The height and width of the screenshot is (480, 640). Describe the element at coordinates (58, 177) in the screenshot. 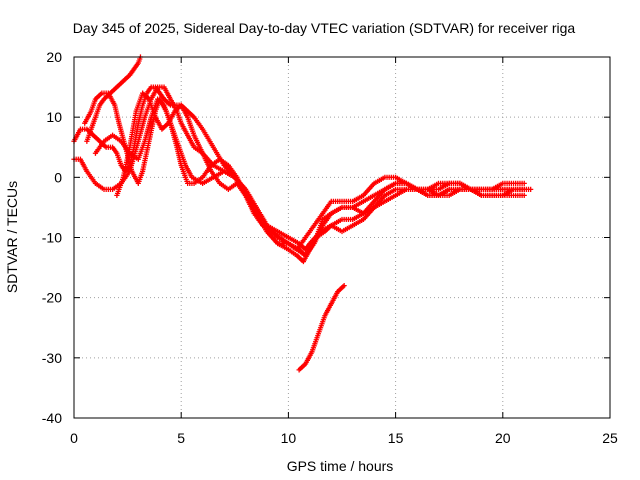

I see `y-tick-label: 0` at that location.